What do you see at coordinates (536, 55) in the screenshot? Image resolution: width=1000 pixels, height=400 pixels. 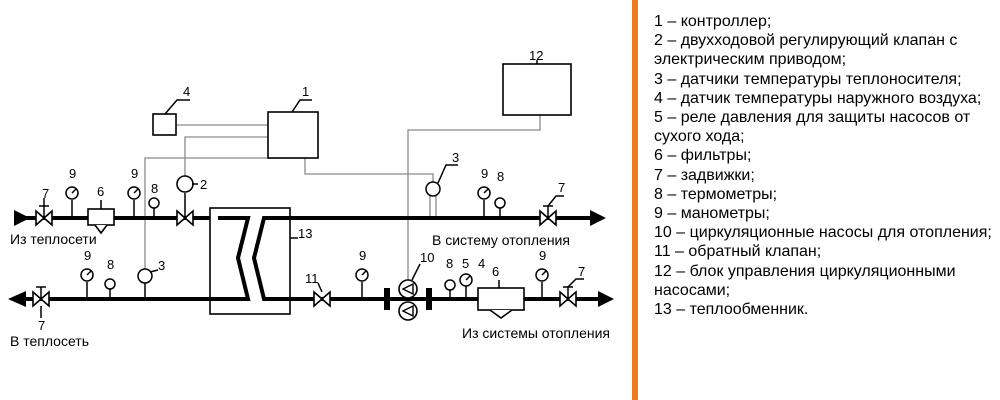 I see `callout-12: 12` at bounding box center [536, 55].